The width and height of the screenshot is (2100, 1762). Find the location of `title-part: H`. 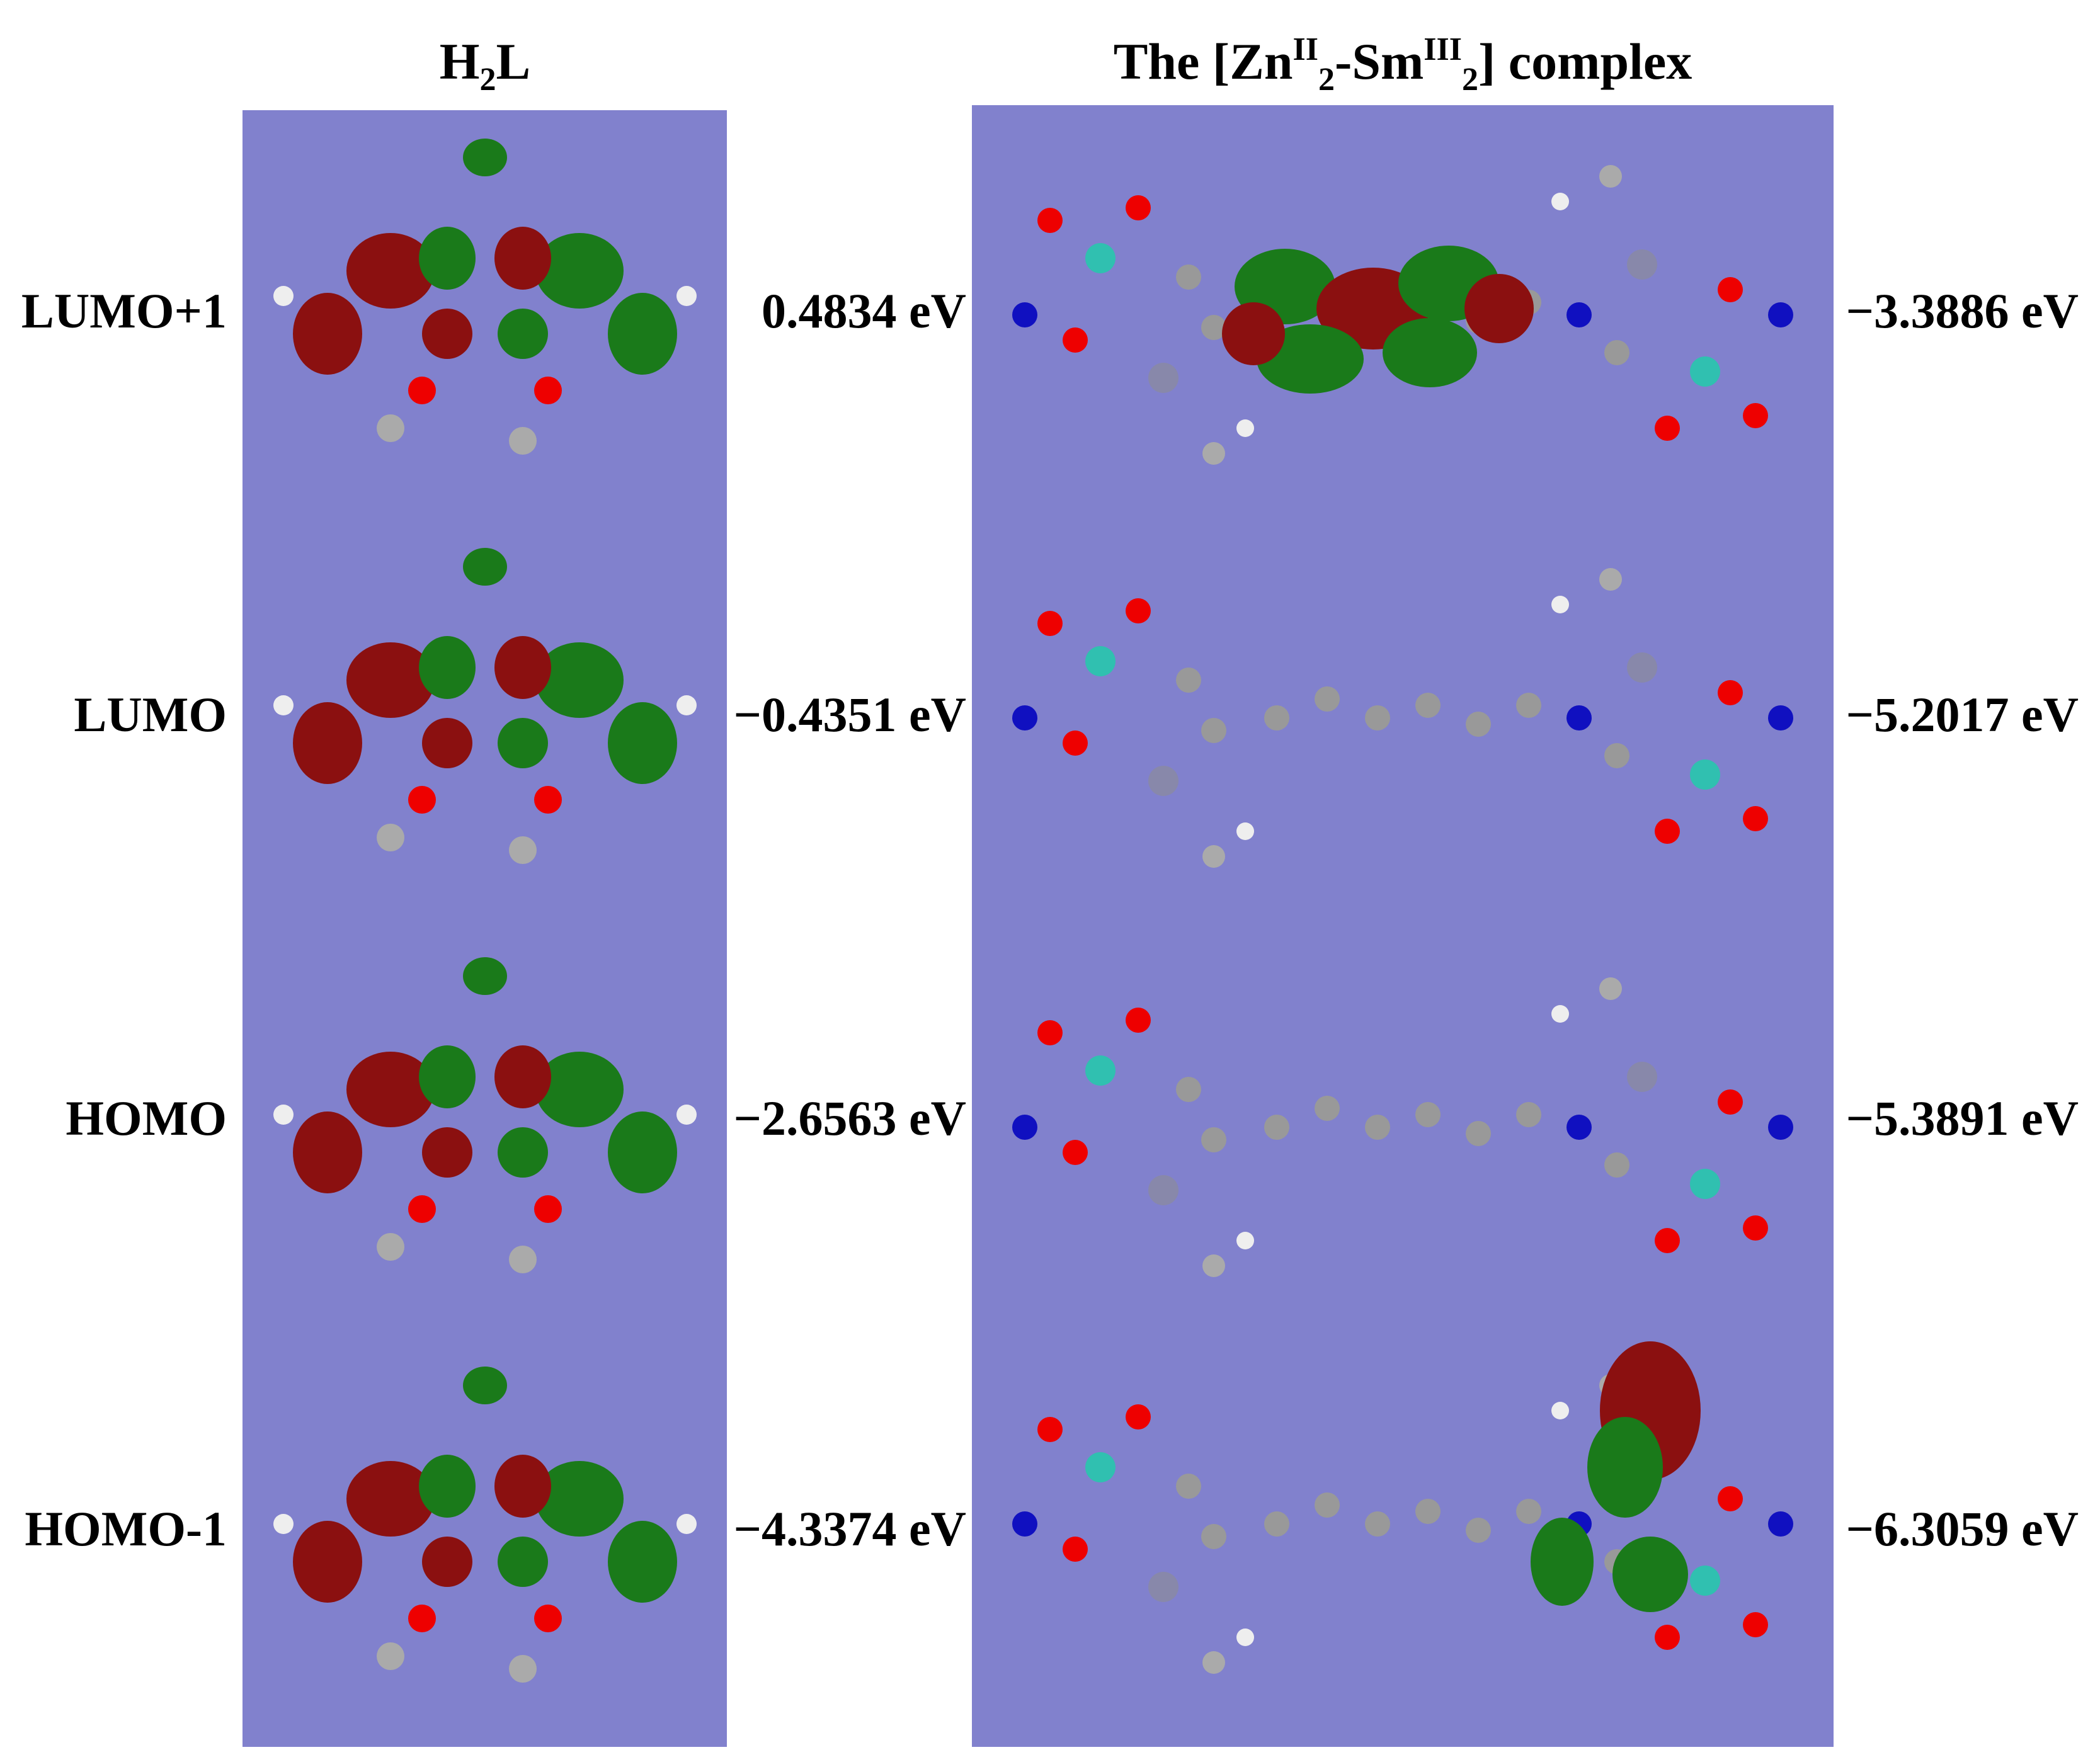

title-part: H is located at coordinates (460, 61).